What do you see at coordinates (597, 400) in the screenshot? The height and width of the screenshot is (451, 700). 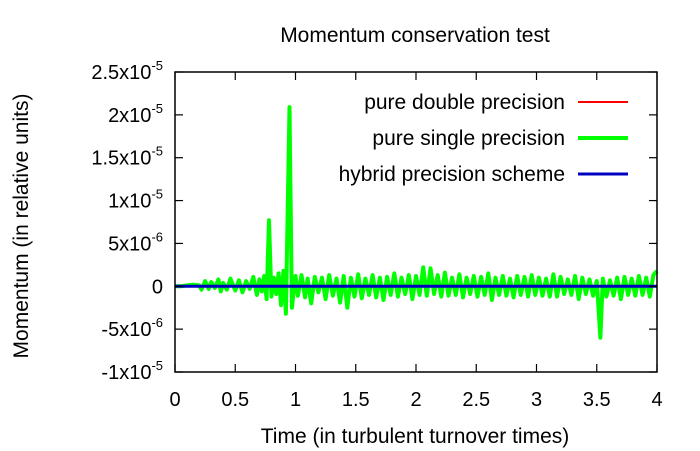 I see `x-tick-label: 3.5` at bounding box center [597, 400].